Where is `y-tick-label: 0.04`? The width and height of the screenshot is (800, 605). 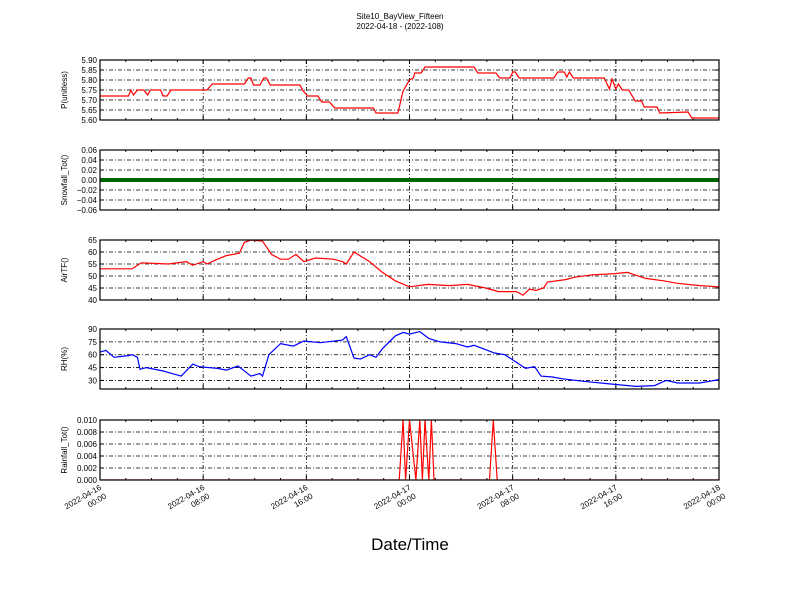
y-tick-label: 0.04 is located at coordinates (89, 160).